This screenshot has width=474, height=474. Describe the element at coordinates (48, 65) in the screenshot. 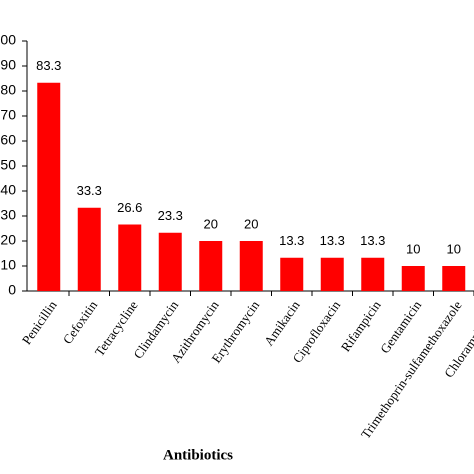

I see `value-label: 83.3` at that location.